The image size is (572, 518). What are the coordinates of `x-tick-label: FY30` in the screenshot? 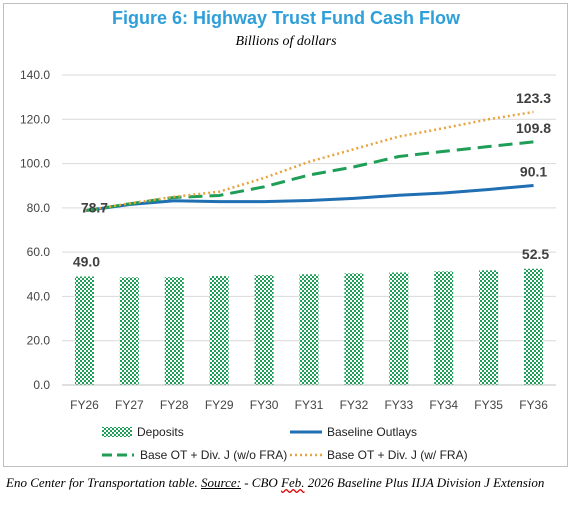 It's located at (264, 405).